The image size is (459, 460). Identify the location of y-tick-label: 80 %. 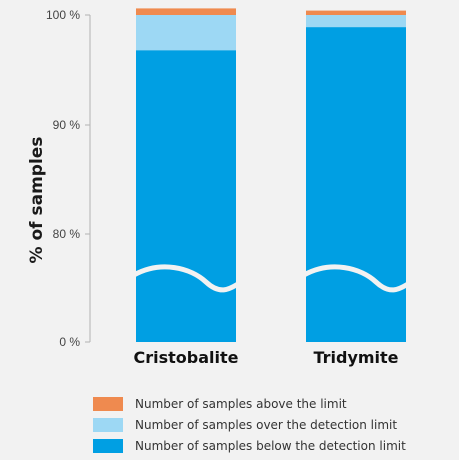
(67, 234).